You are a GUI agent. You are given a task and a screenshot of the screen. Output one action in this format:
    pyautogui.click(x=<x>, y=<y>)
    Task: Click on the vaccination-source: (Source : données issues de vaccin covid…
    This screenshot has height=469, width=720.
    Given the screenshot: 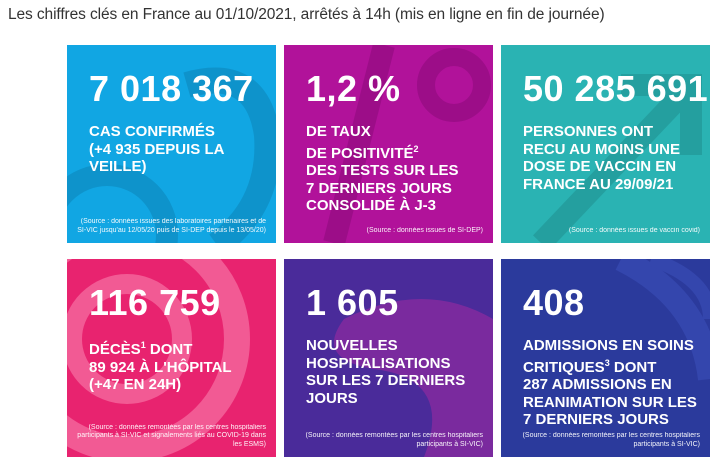 What is the action you would take?
    pyautogui.click(x=634, y=230)
    